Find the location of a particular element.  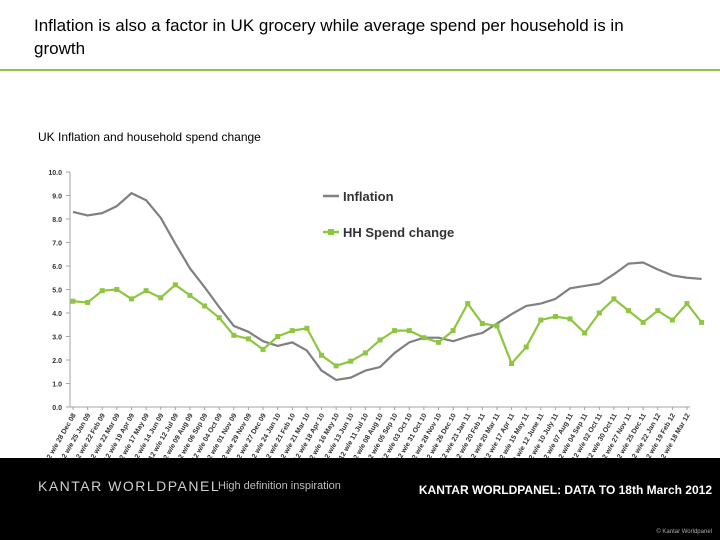

chart-legend: Inflation HH Spend change is located at coordinates (388, 214).